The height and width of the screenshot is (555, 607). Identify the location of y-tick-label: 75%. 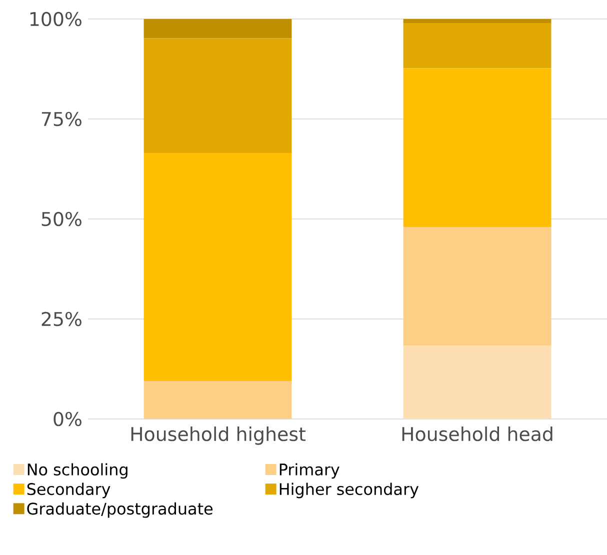
(62, 119).